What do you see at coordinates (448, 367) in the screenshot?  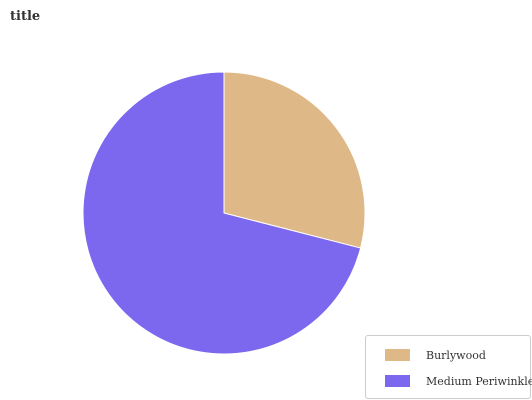 I see `legend: Burlywood Medium Periwinkle` at bounding box center [448, 367].